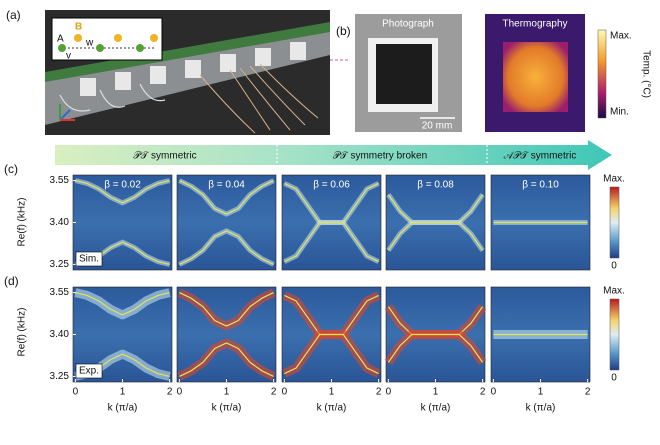 The image size is (660, 445). What do you see at coordinates (380, 156) in the screenshot?
I see `phase-label: 𝒫𝒯 symmetry broken` at bounding box center [380, 156].